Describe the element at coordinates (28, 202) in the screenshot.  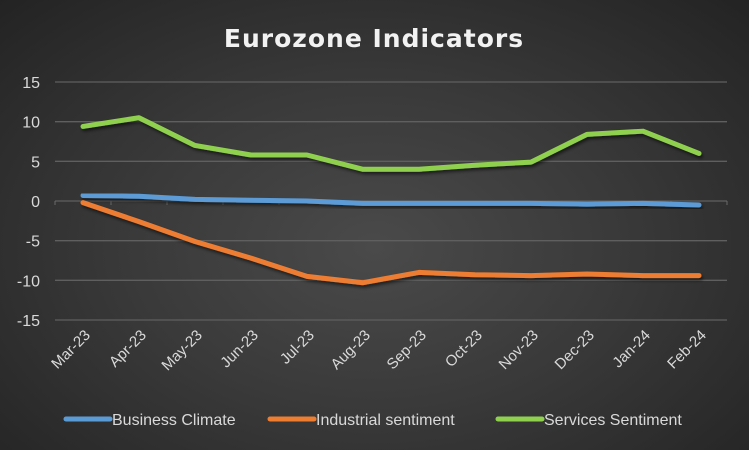
I see `y-axis: 15 10 5 0 -5 -10 -15` at that location.